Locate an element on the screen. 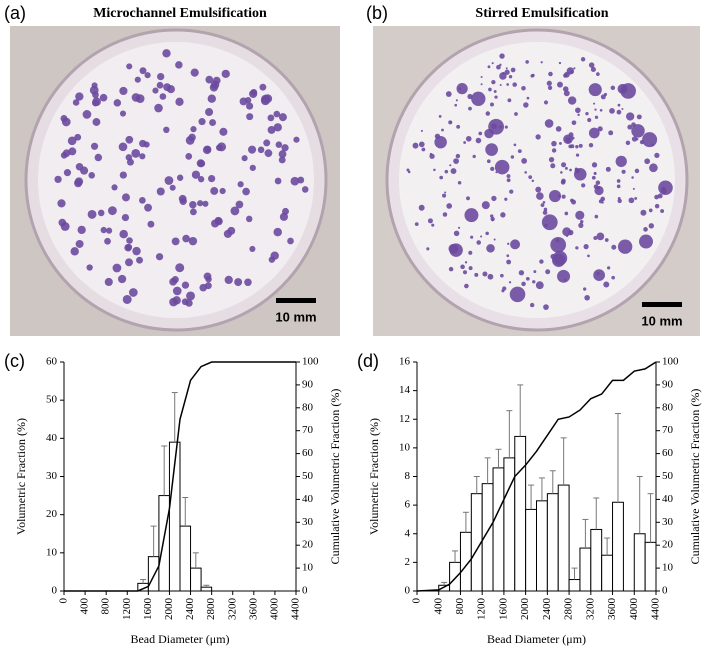  y2-tick-label: 10 is located at coordinates (308, 568).